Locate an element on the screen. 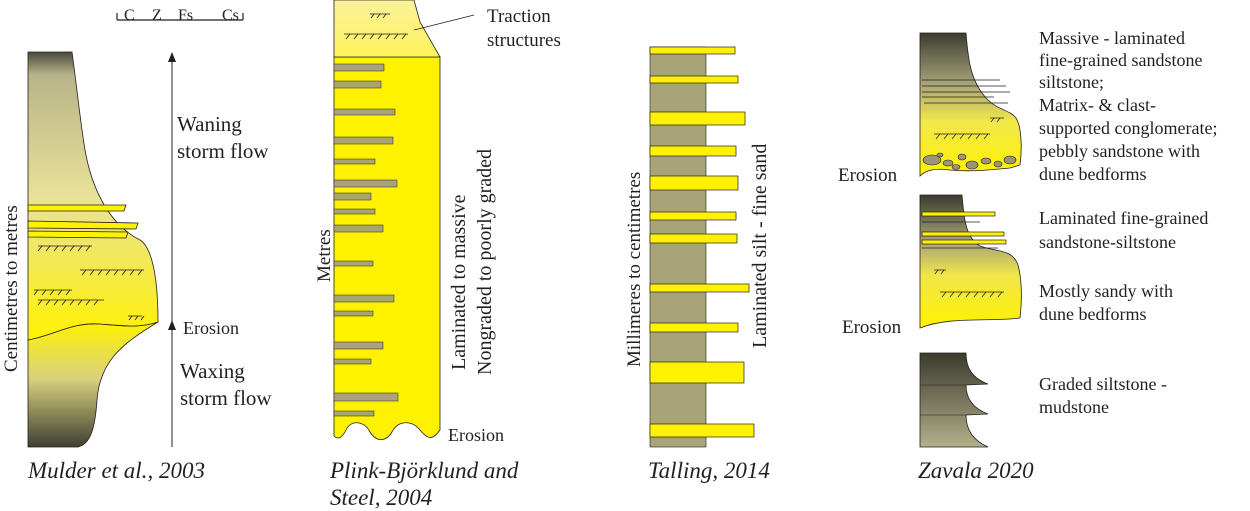 The width and height of the screenshot is (1250, 511). grain-label-cs: Cs is located at coordinates (230, 15).